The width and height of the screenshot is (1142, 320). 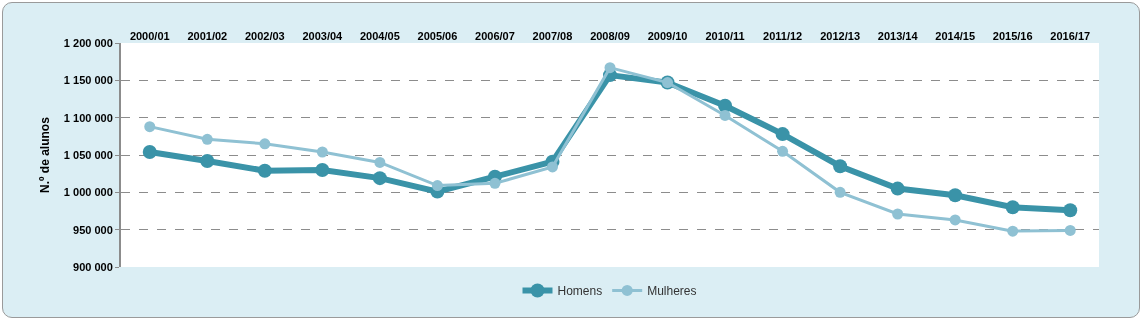 What do you see at coordinates (955, 35) in the screenshot?
I see `x-tick-label: 2014/15` at bounding box center [955, 35].